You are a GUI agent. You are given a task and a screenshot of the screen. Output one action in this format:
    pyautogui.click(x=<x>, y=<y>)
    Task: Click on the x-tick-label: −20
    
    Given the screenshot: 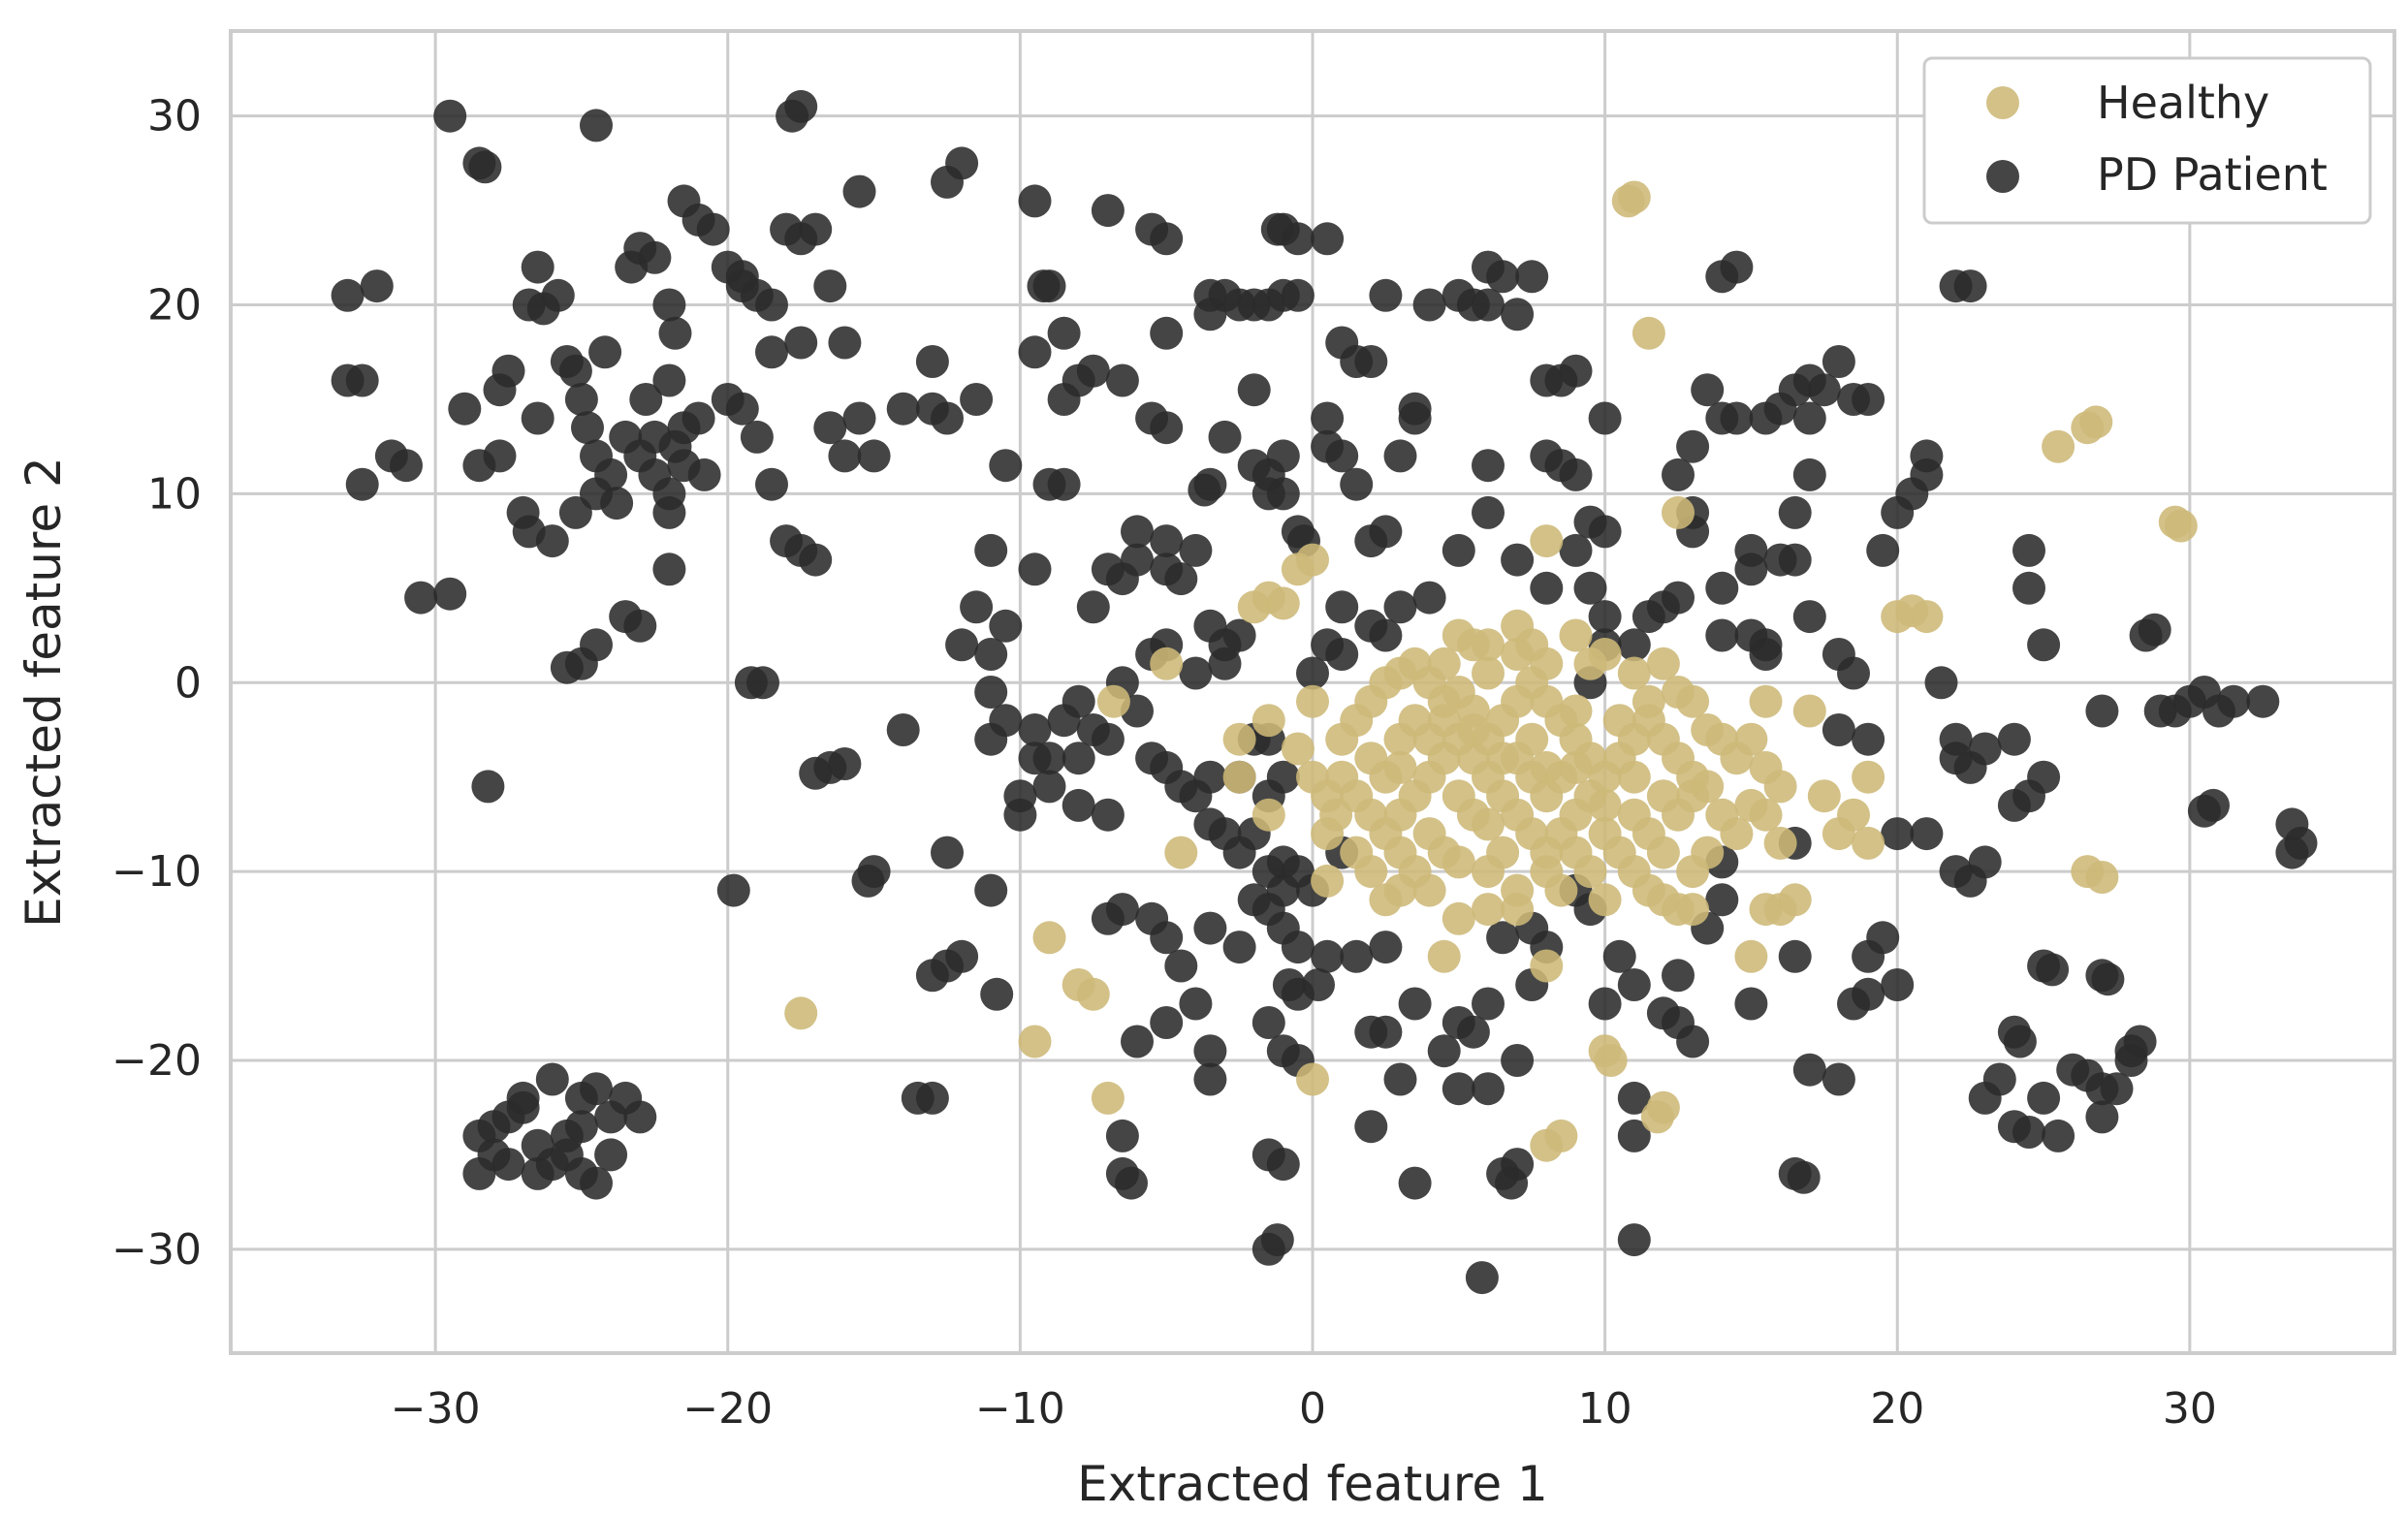 What is the action you would take?
    pyautogui.click(x=727, y=1409)
    